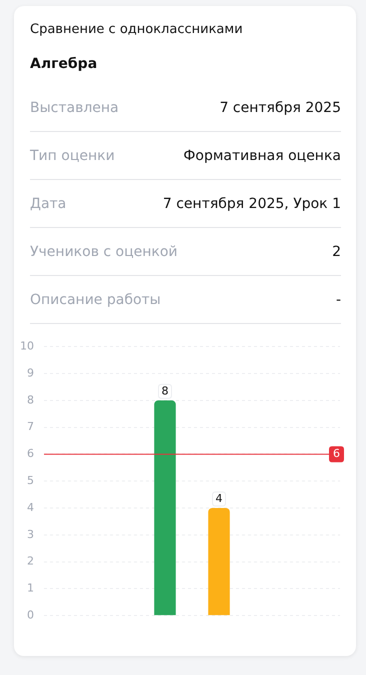  Describe the element at coordinates (72, 156) in the screenshot. I see `text: Тип оценки` at that location.